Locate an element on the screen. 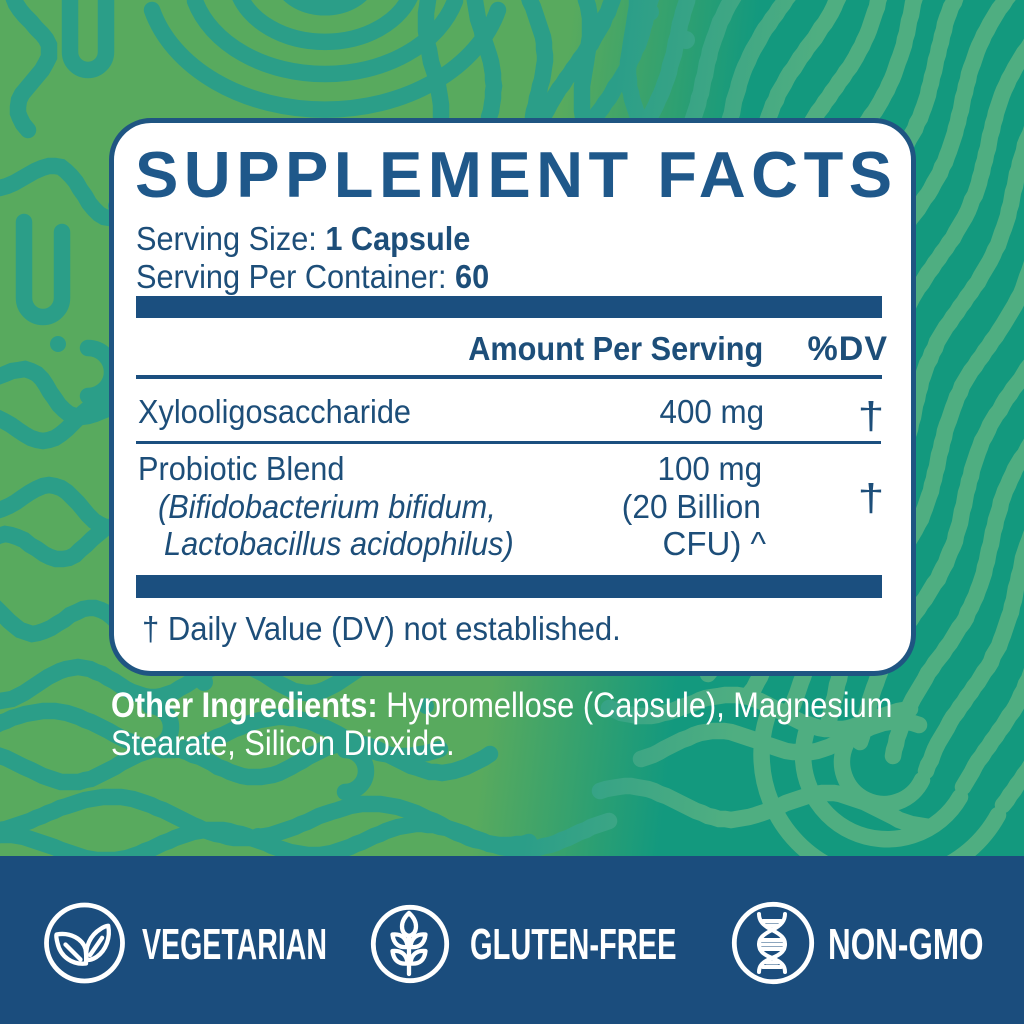  svg-text: NON-GMO is located at coordinates (905, 944).